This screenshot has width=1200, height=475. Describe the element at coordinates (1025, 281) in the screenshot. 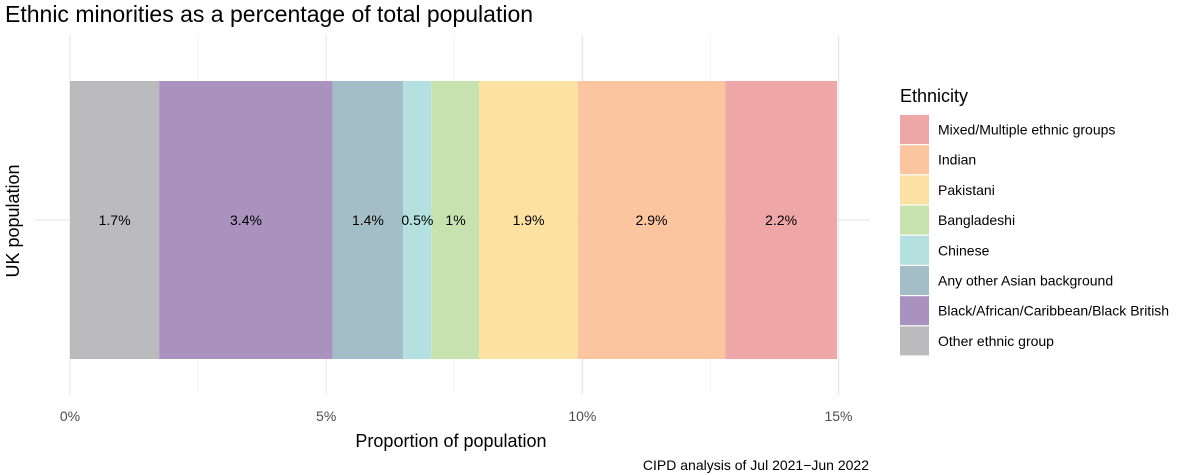

I see `legend-label: Any other Asian background` at that location.